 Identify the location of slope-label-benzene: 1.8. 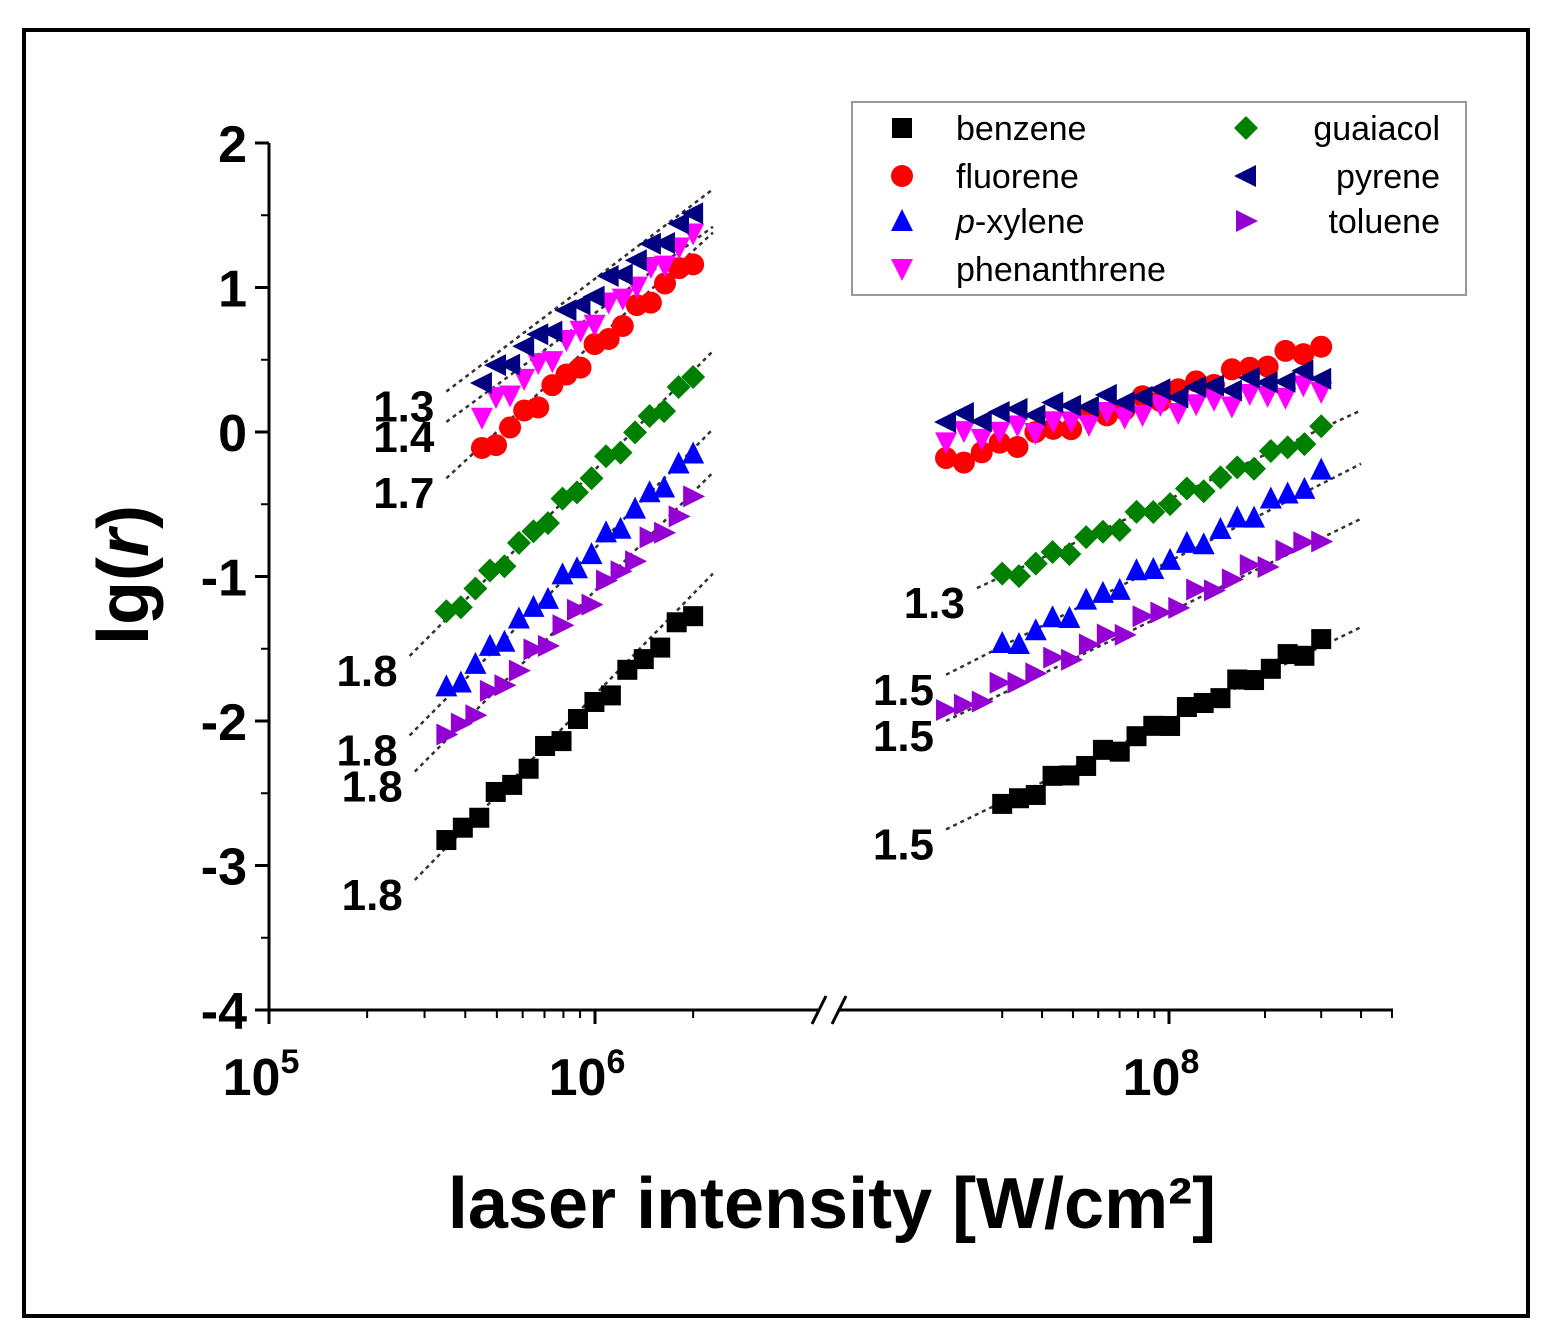
(372, 895).